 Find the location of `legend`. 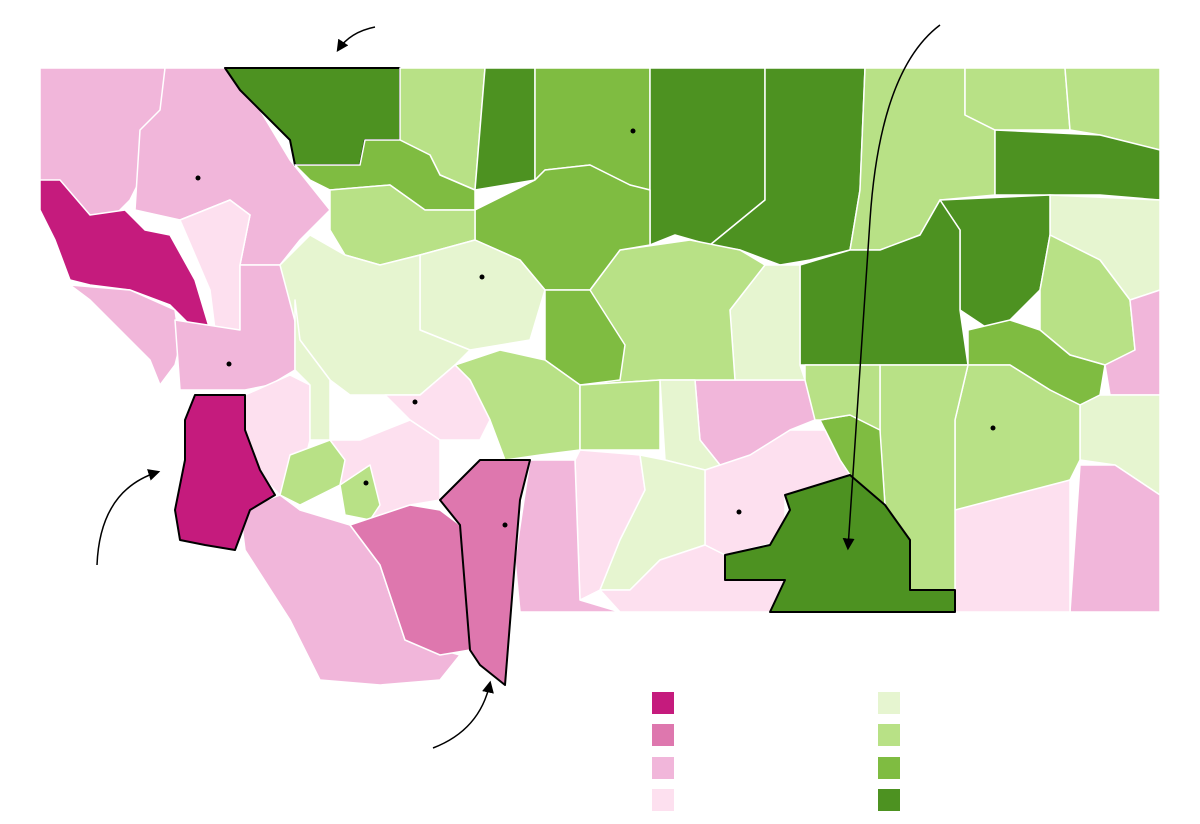

legend is located at coordinates (776, 751).